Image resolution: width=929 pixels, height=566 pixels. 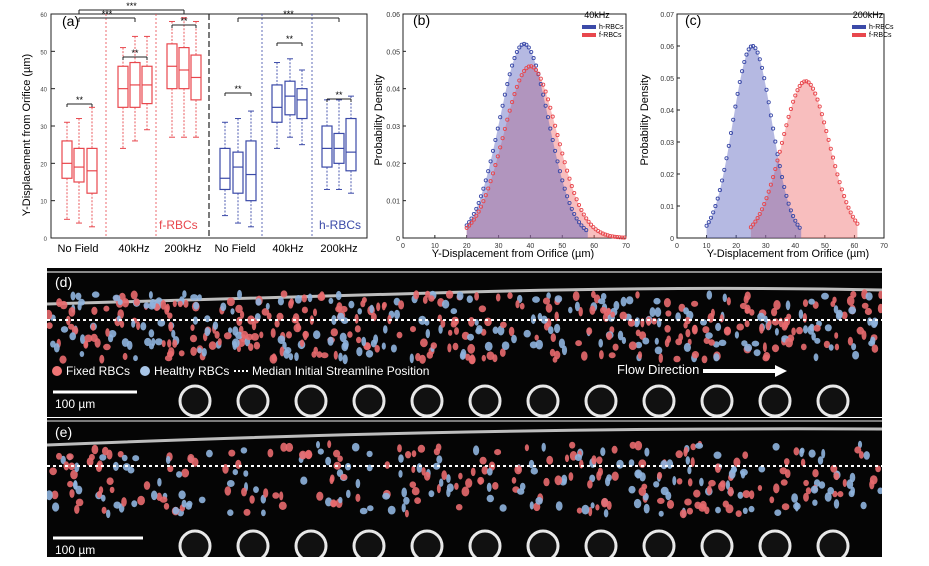 I want to click on y-tick-label: 60, so click(x=43, y=16).